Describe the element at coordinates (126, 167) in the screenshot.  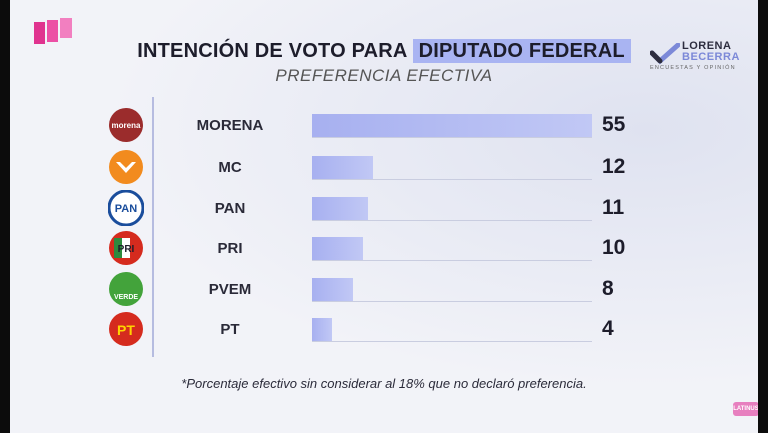
I see `mc-logo-icon` at that location.